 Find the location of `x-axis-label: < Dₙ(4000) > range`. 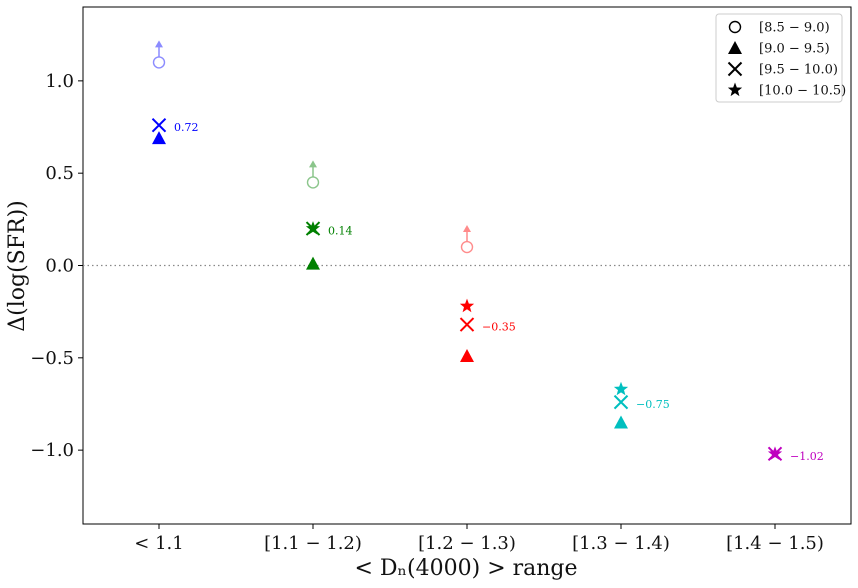

x-axis-label: < Dₙ(4000) > range is located at coordinates (465, 568).